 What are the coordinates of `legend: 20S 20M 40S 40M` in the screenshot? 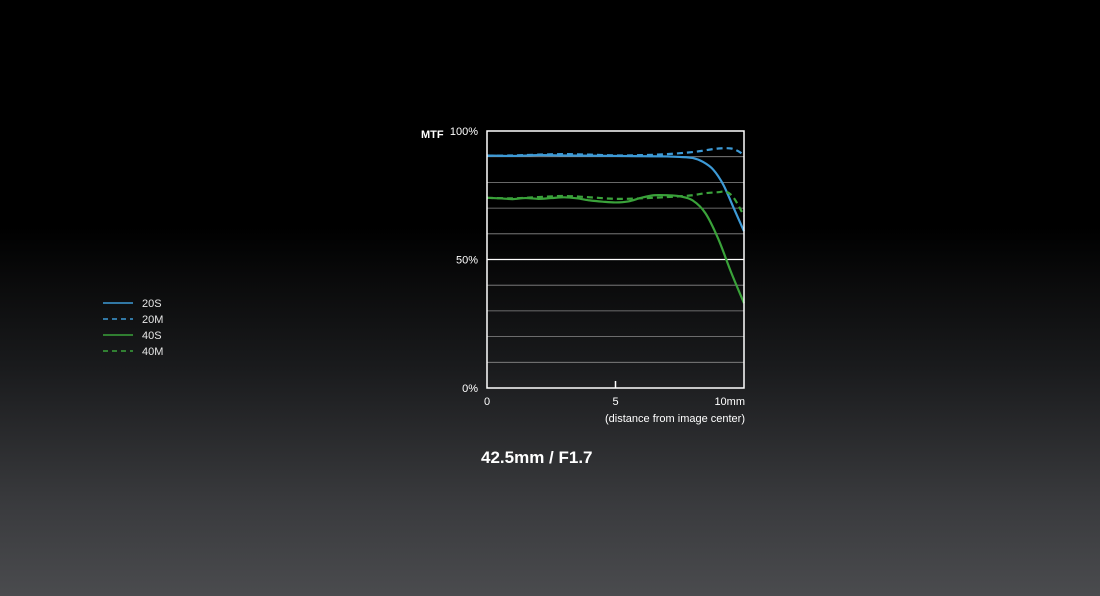 It's located at (133, 328).